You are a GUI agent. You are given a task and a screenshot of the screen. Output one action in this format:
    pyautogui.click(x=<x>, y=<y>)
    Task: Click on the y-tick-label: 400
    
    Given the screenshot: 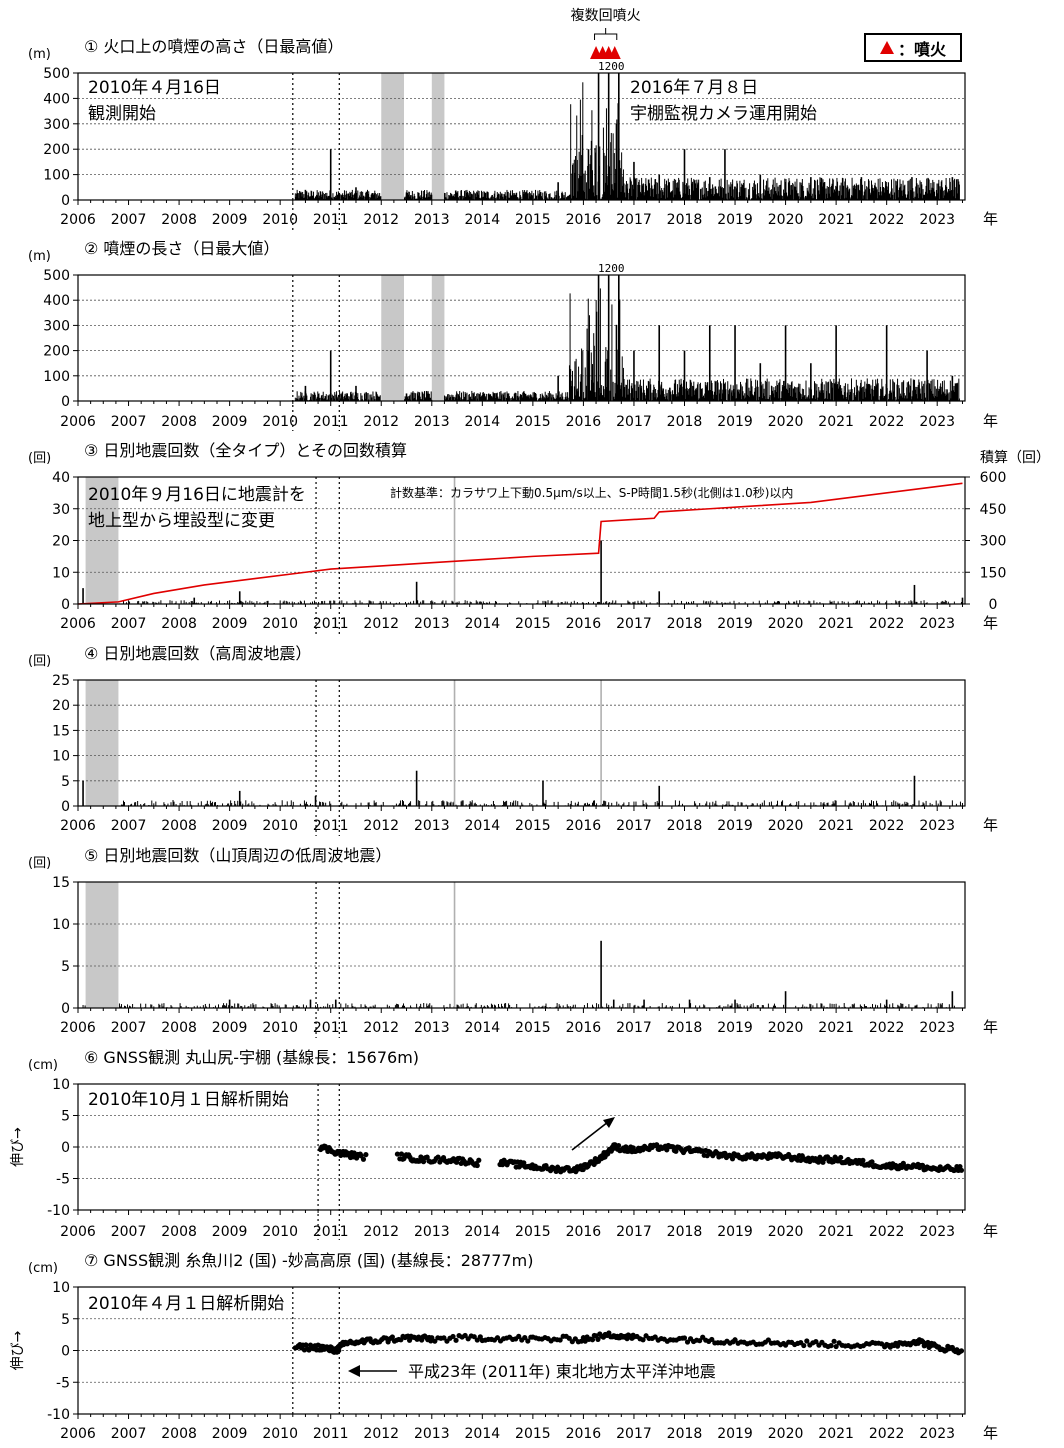 What is the action you would take?
    pyautogui.click(x=56, y=99)
    